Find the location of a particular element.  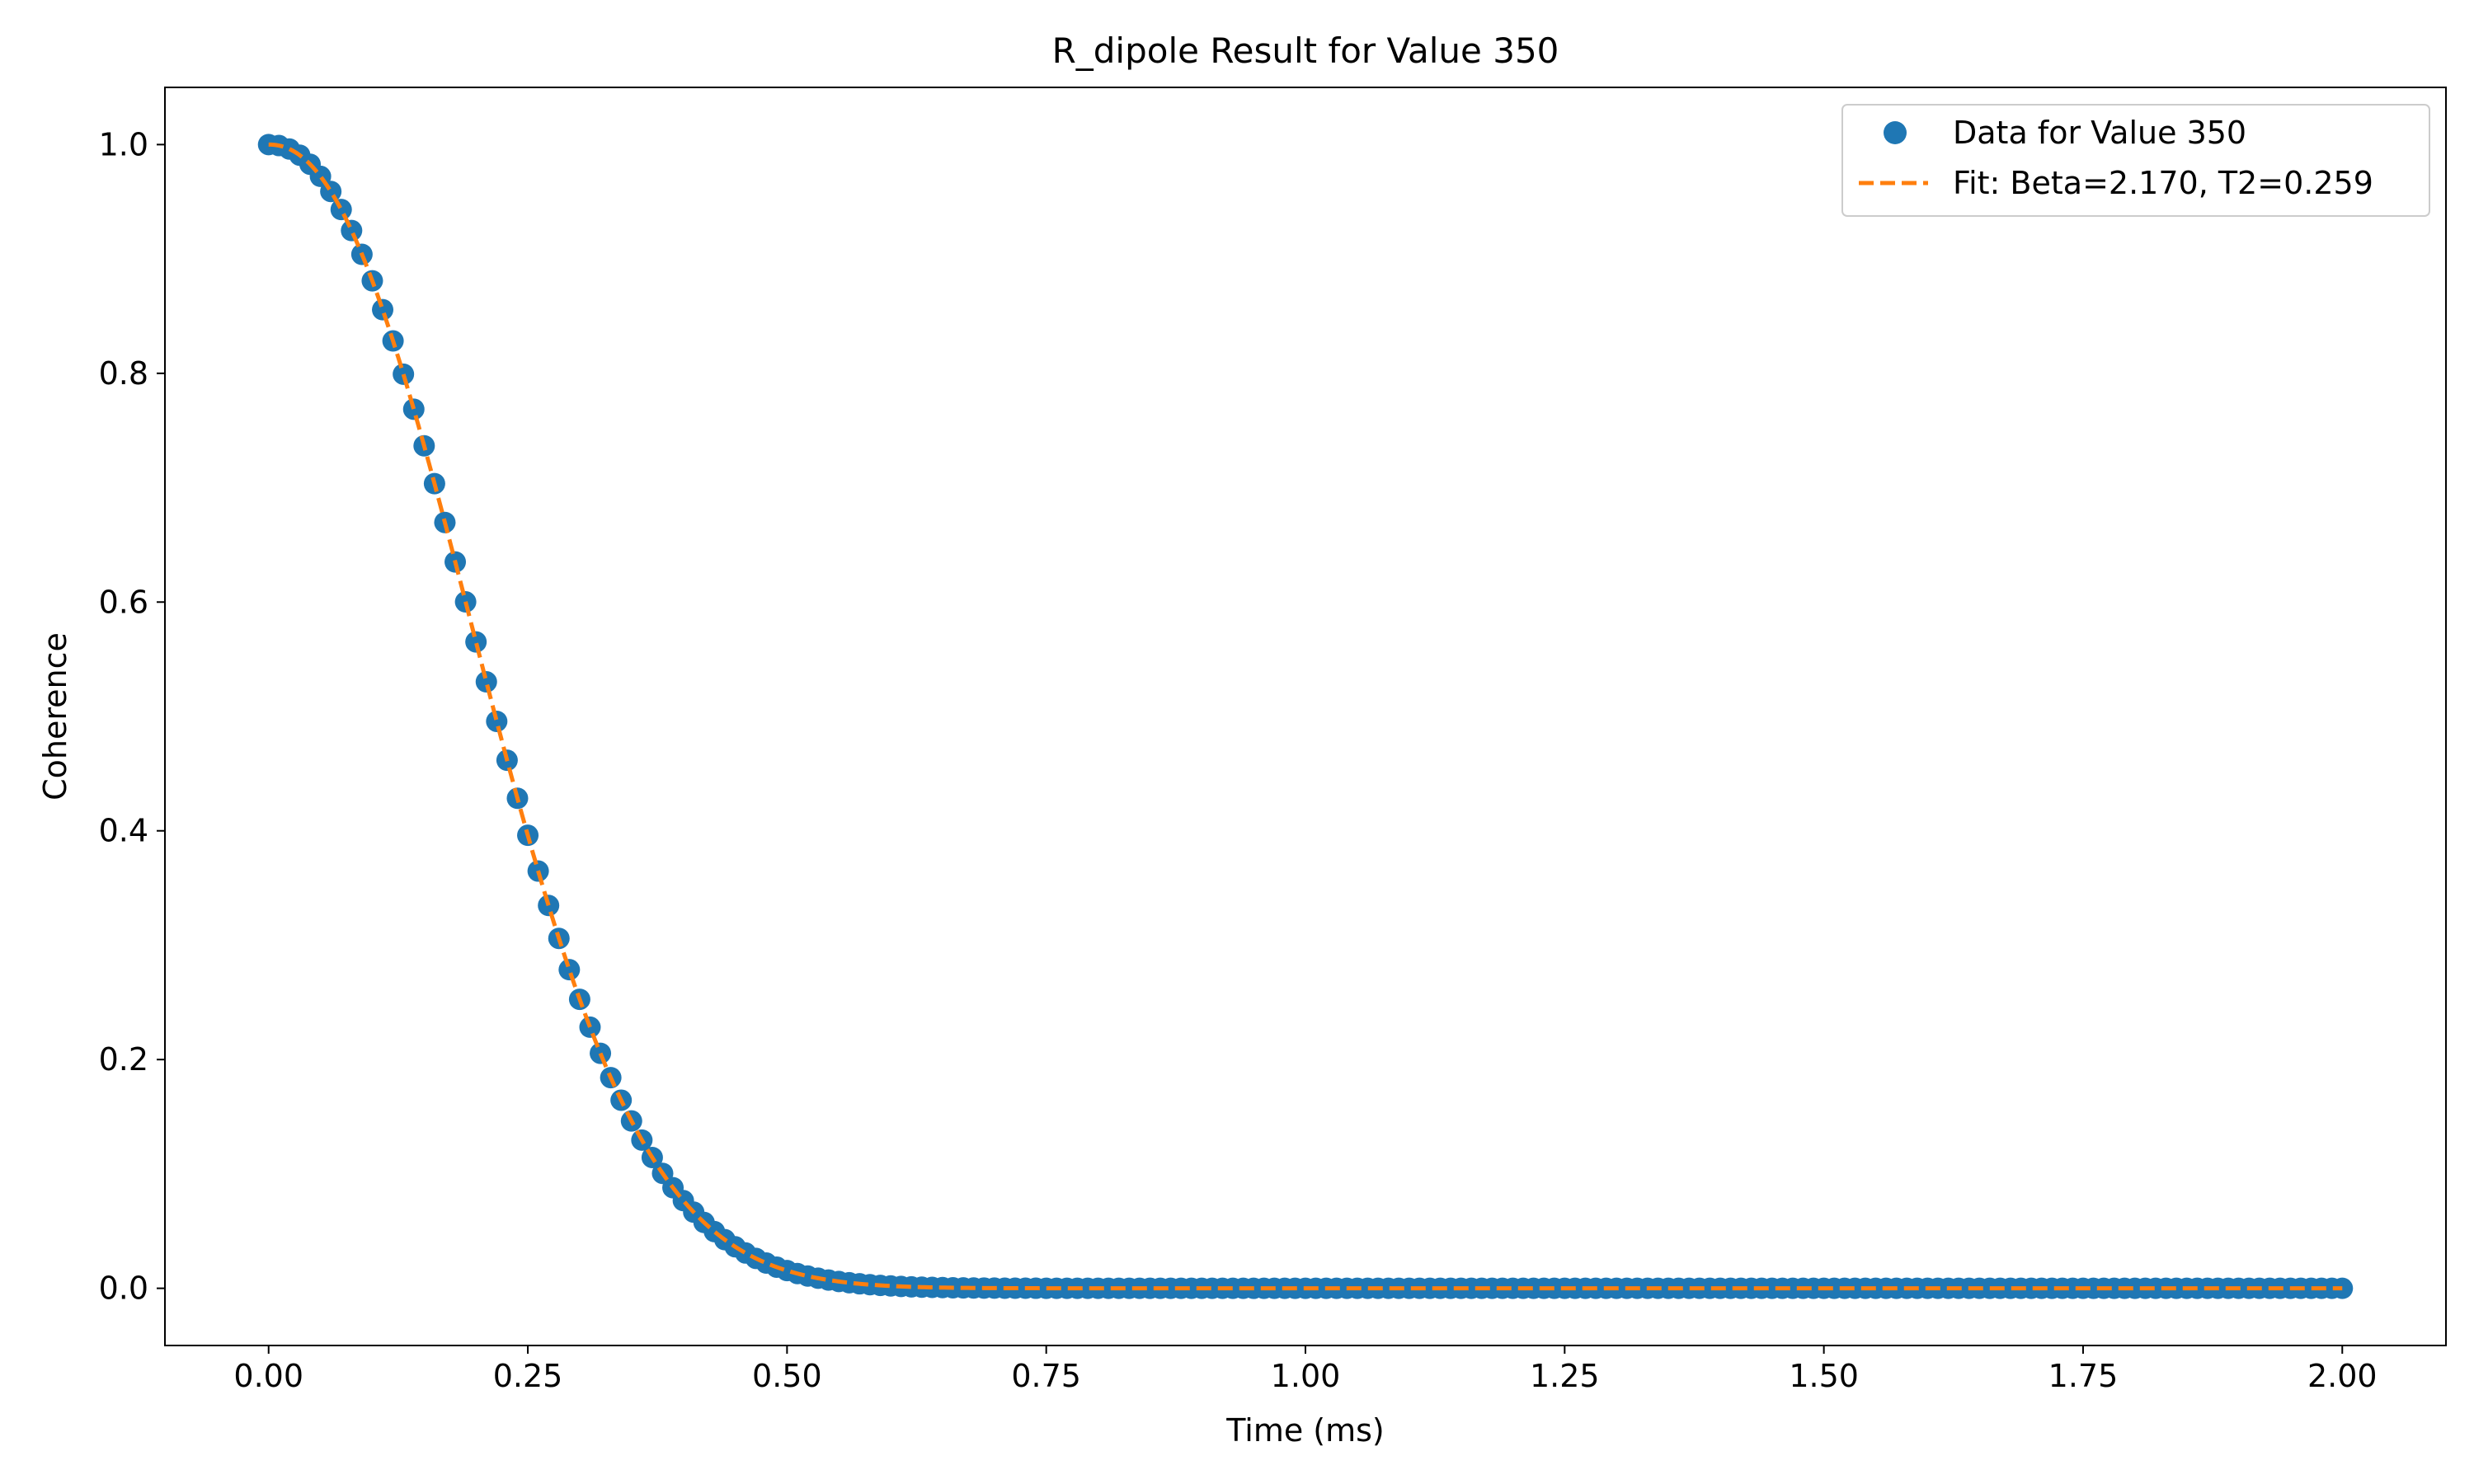

y-tick-label: 0.8 is located at coordinates (123, 373).